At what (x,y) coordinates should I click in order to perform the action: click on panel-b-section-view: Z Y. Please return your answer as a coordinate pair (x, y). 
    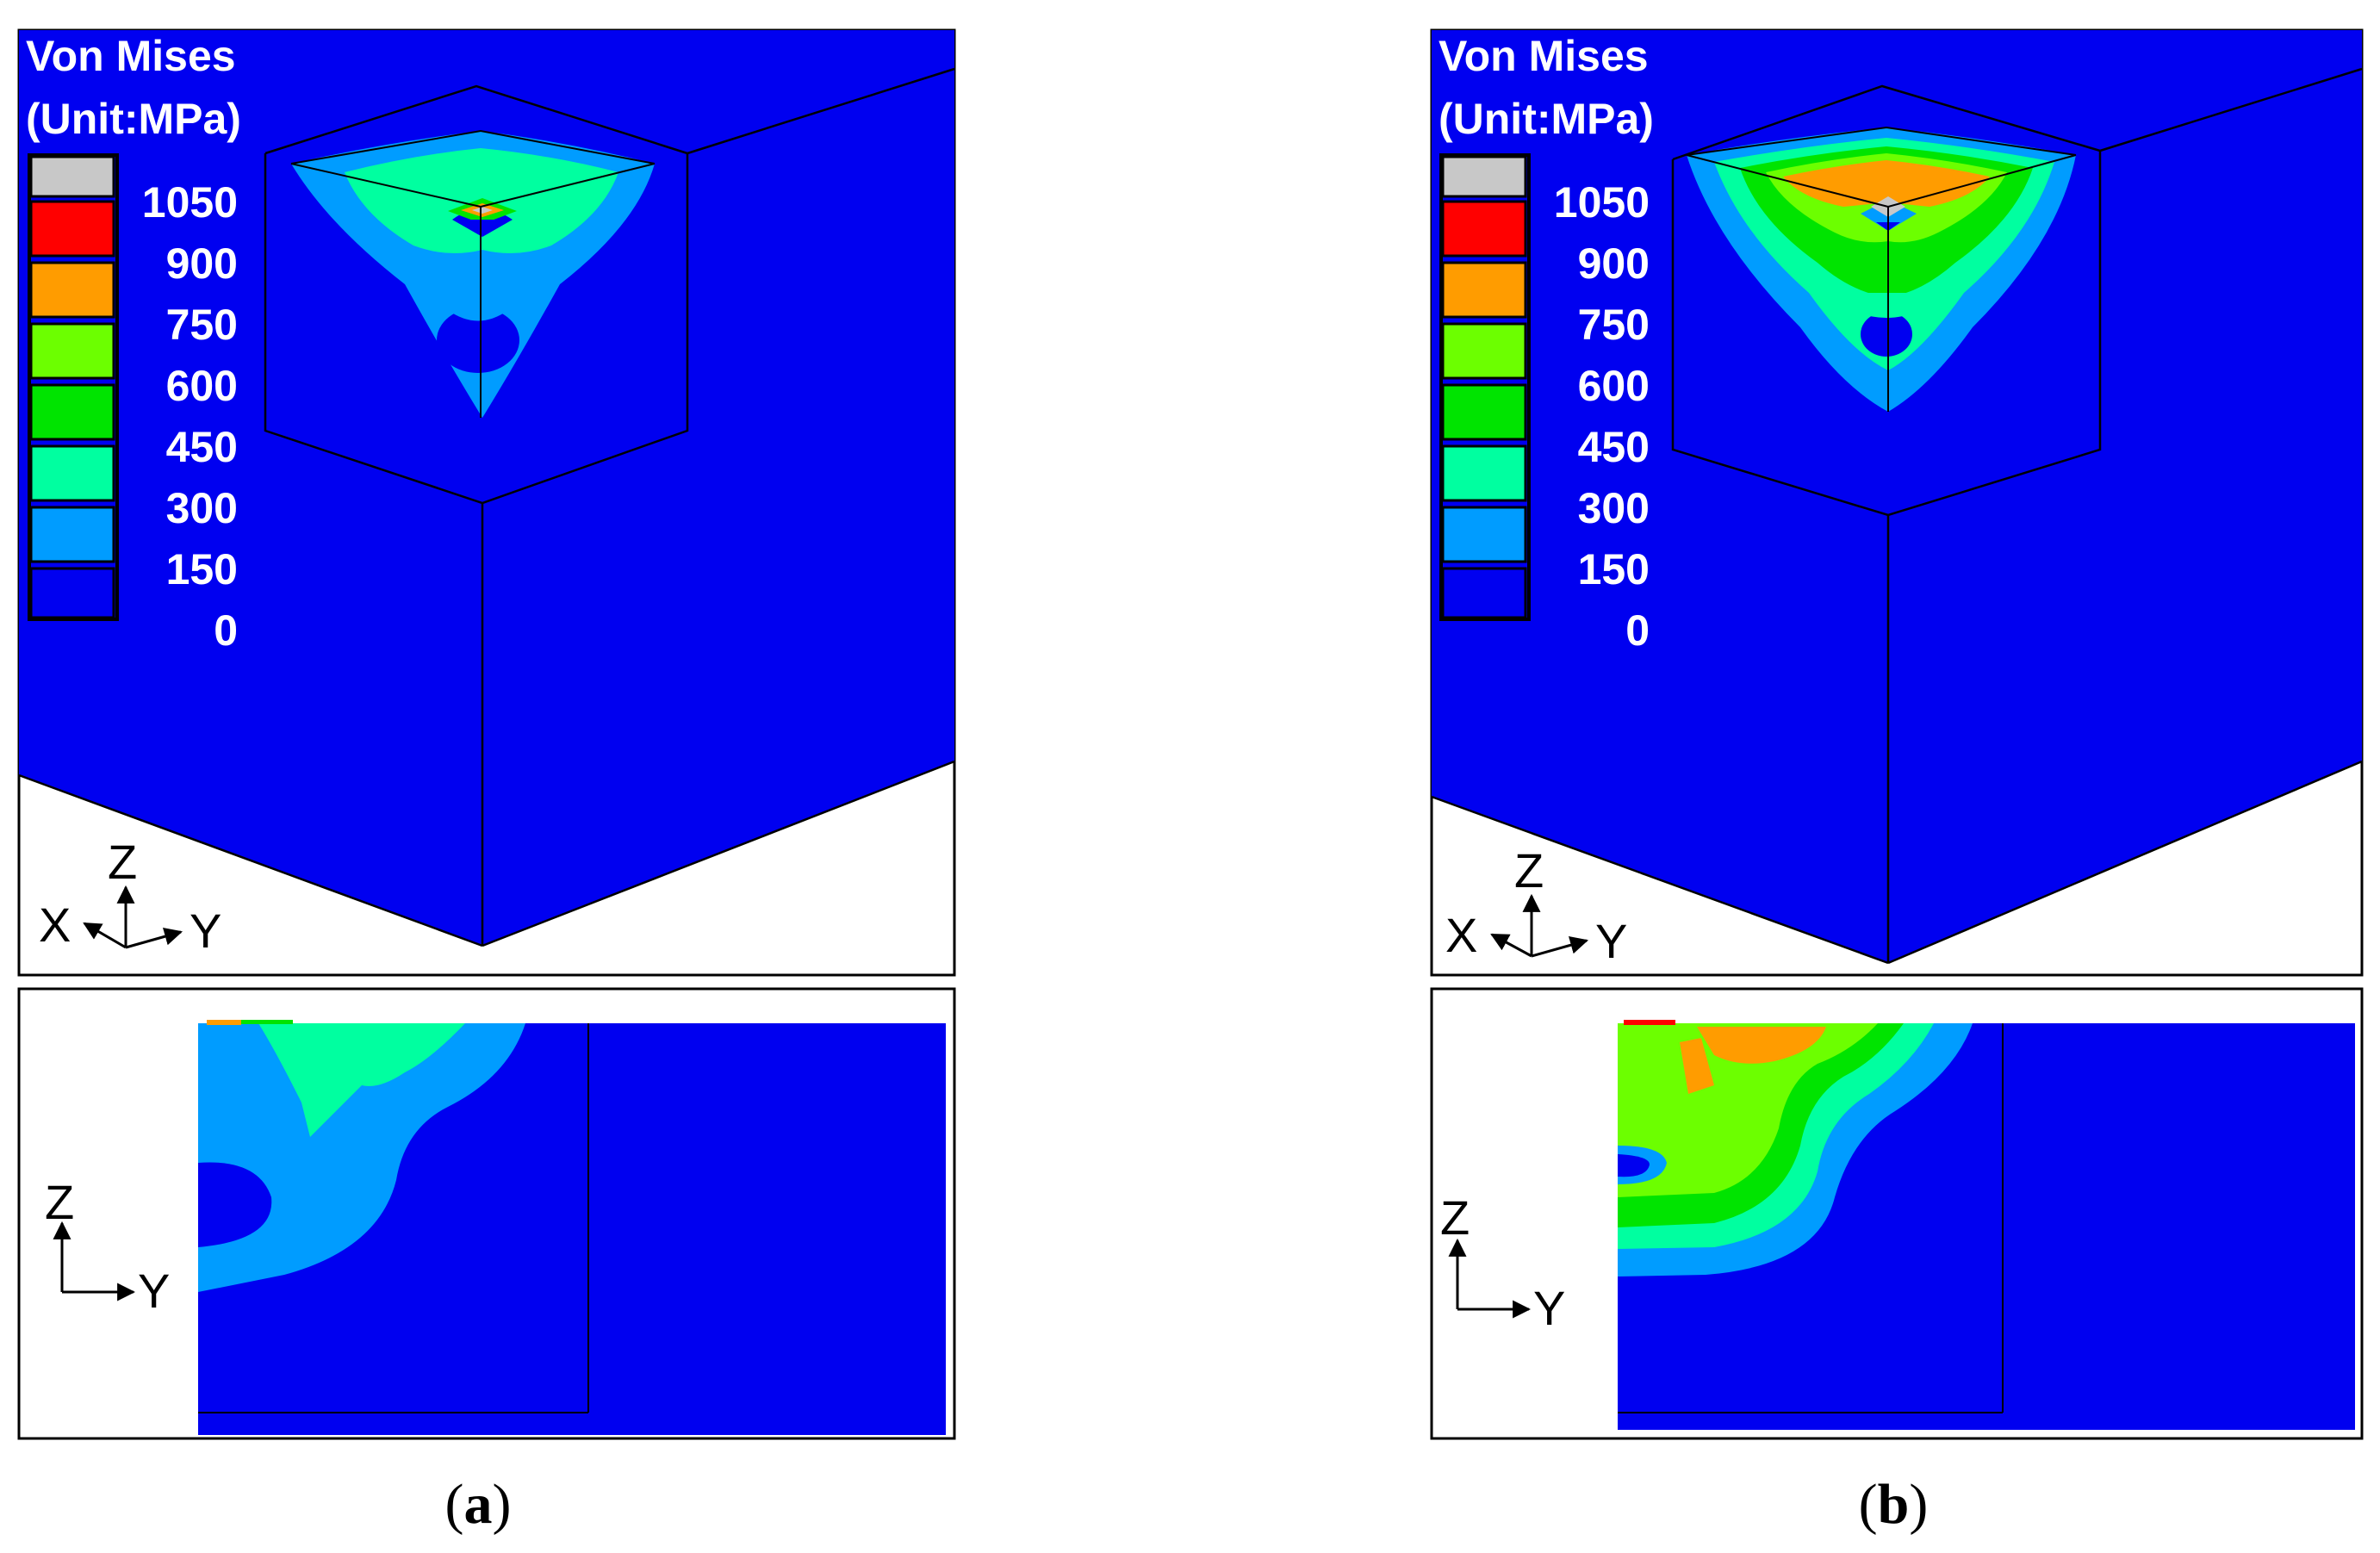
    Looking at the image, I should click on (1897, 1213).